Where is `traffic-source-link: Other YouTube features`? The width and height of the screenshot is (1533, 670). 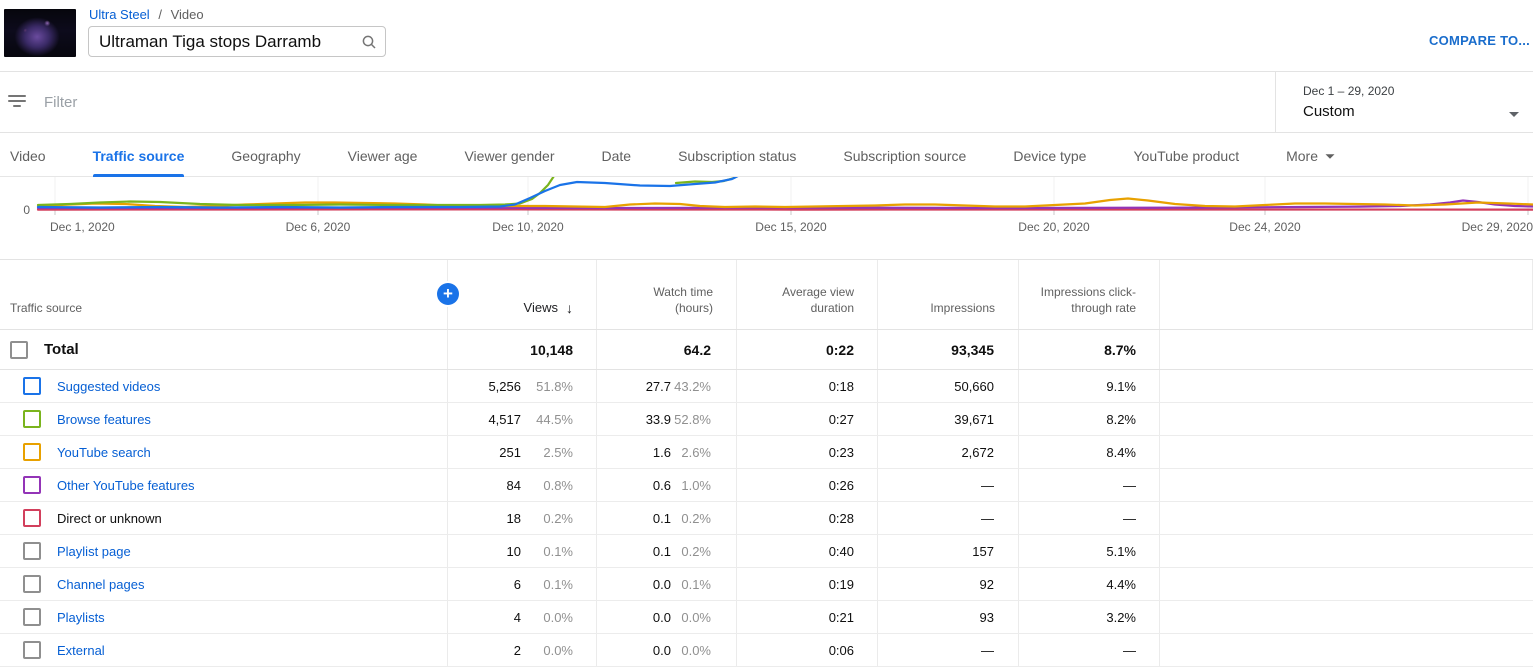
traffic-source-link: Other YouTube features is located at coordinates (126, 485).